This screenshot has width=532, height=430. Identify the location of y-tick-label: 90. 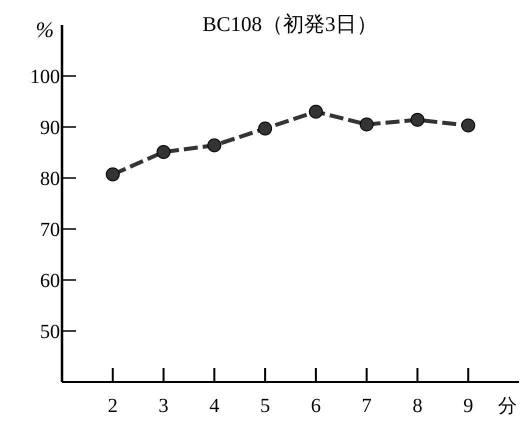
(50, 128).